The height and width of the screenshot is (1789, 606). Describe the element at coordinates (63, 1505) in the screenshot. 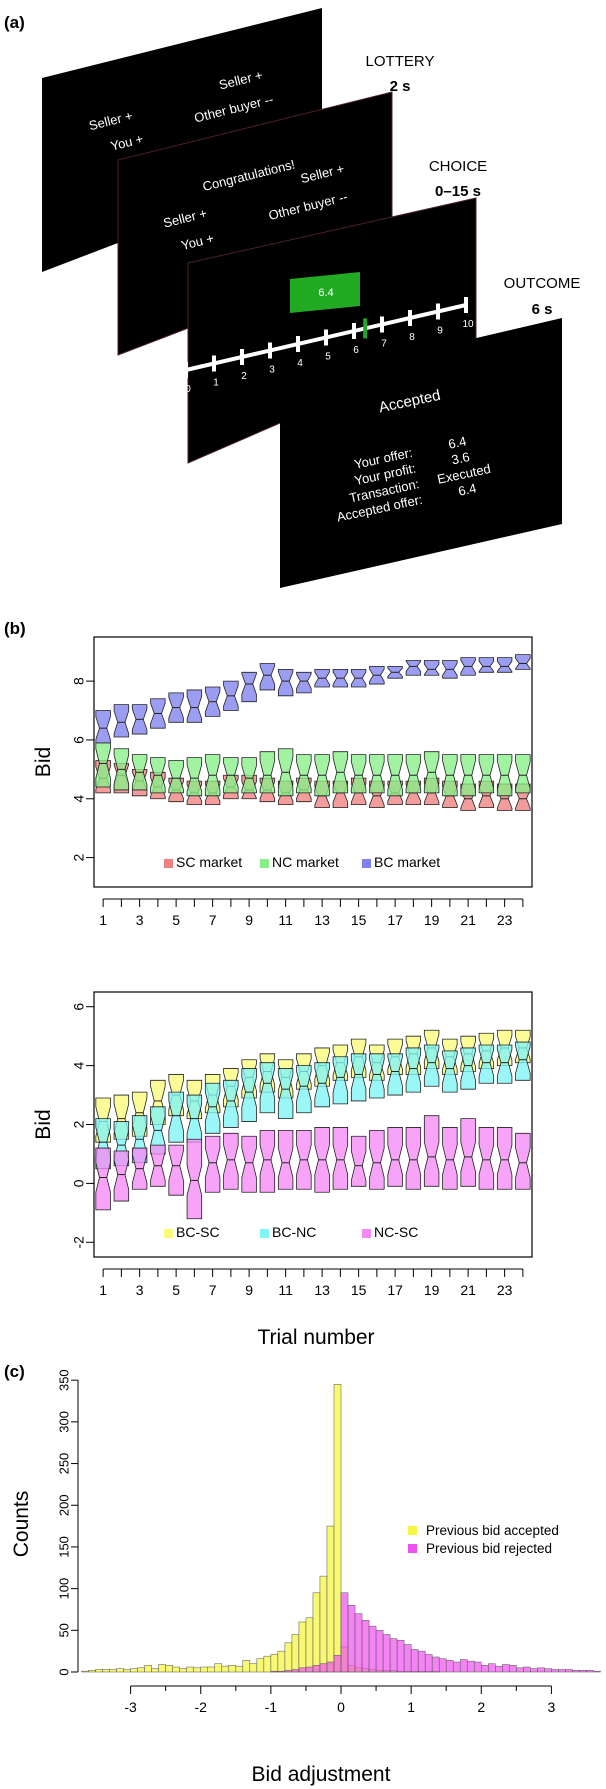

I see `y-tick-label: 200` at that location.